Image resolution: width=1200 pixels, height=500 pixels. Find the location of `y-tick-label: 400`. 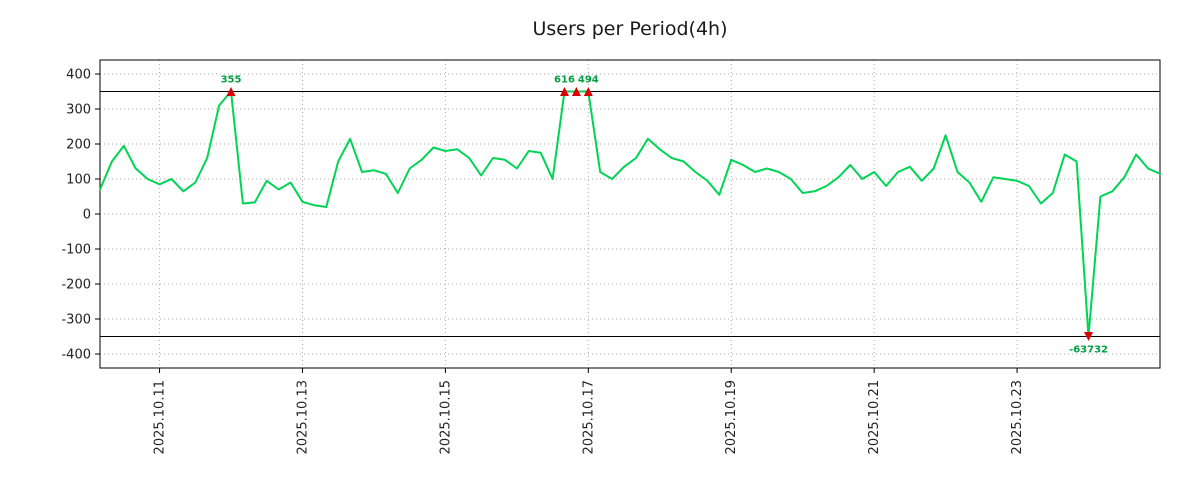

y-tick-label: 400 is located at coordinates (78, 75).